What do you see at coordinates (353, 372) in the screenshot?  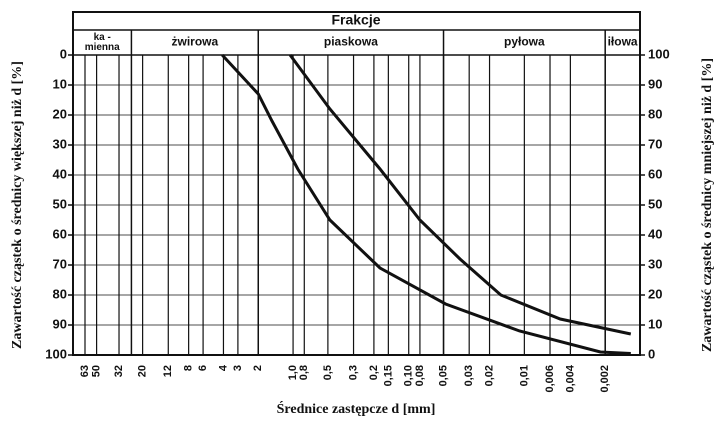 I see `x-tick-label: 0,3` at bounding box center [353, 372].